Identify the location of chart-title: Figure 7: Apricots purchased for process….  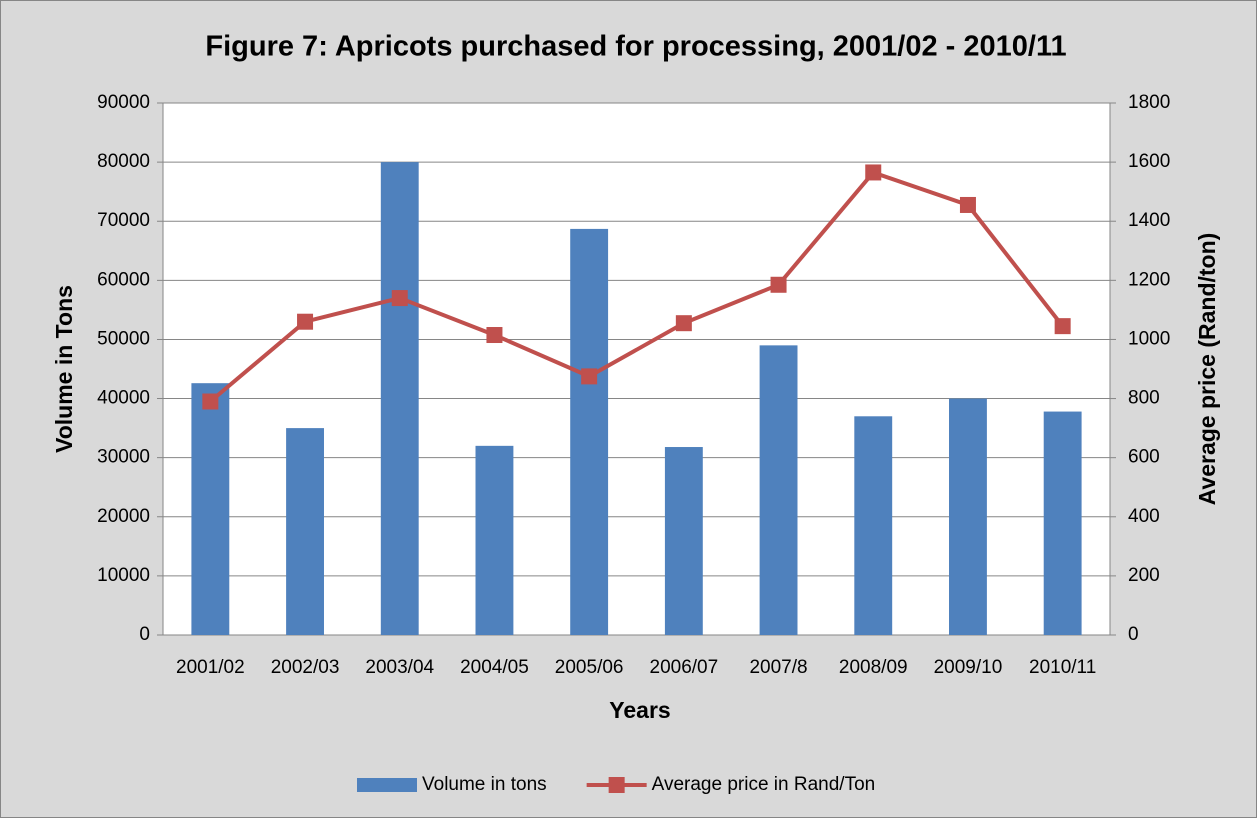
(635, 47).